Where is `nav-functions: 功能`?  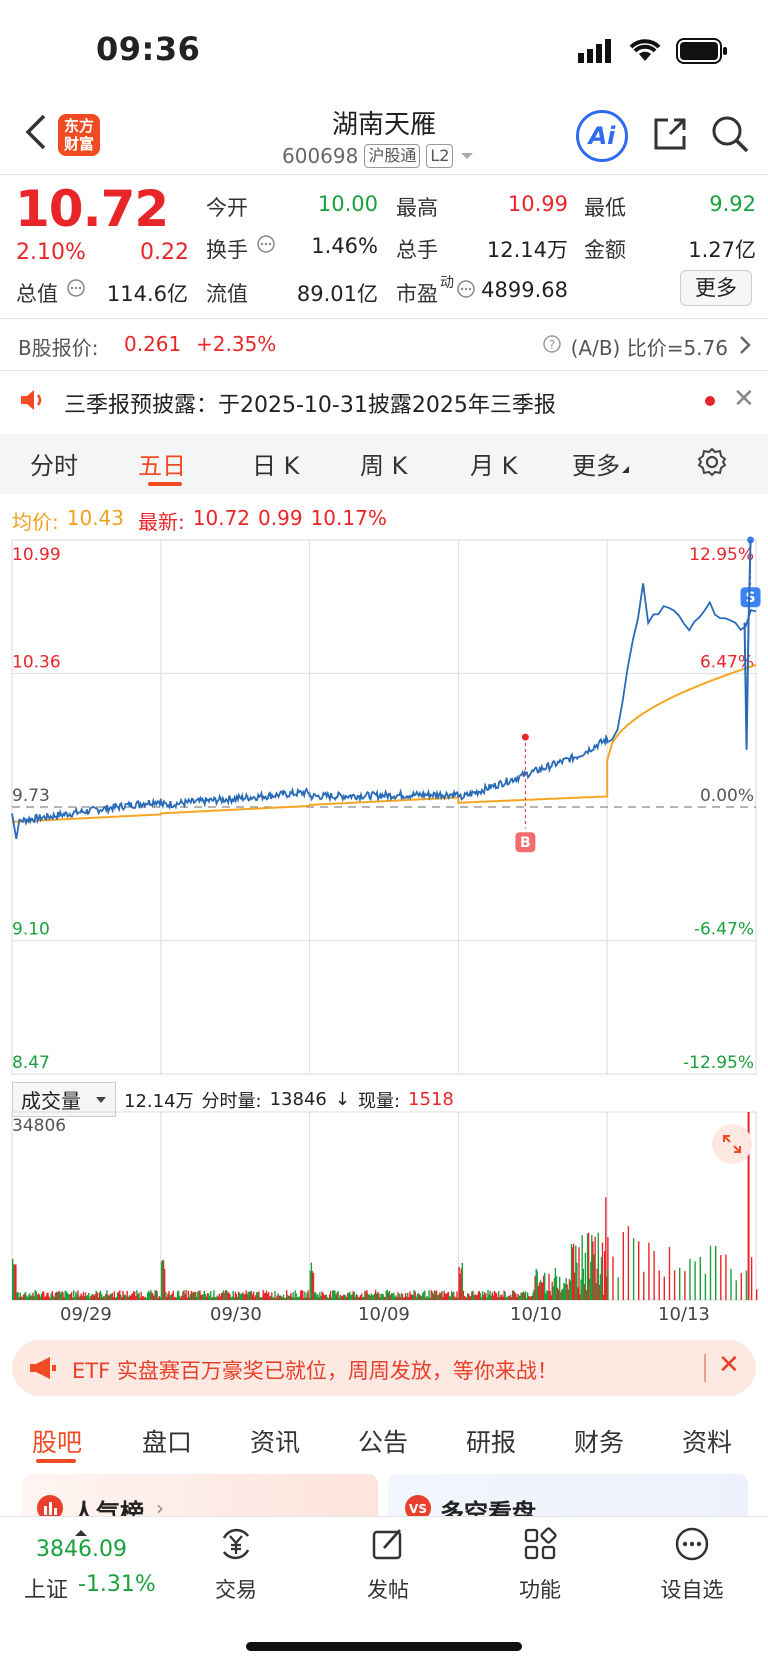 nav-functions: 功能 is located at coordinates (540, 1564).